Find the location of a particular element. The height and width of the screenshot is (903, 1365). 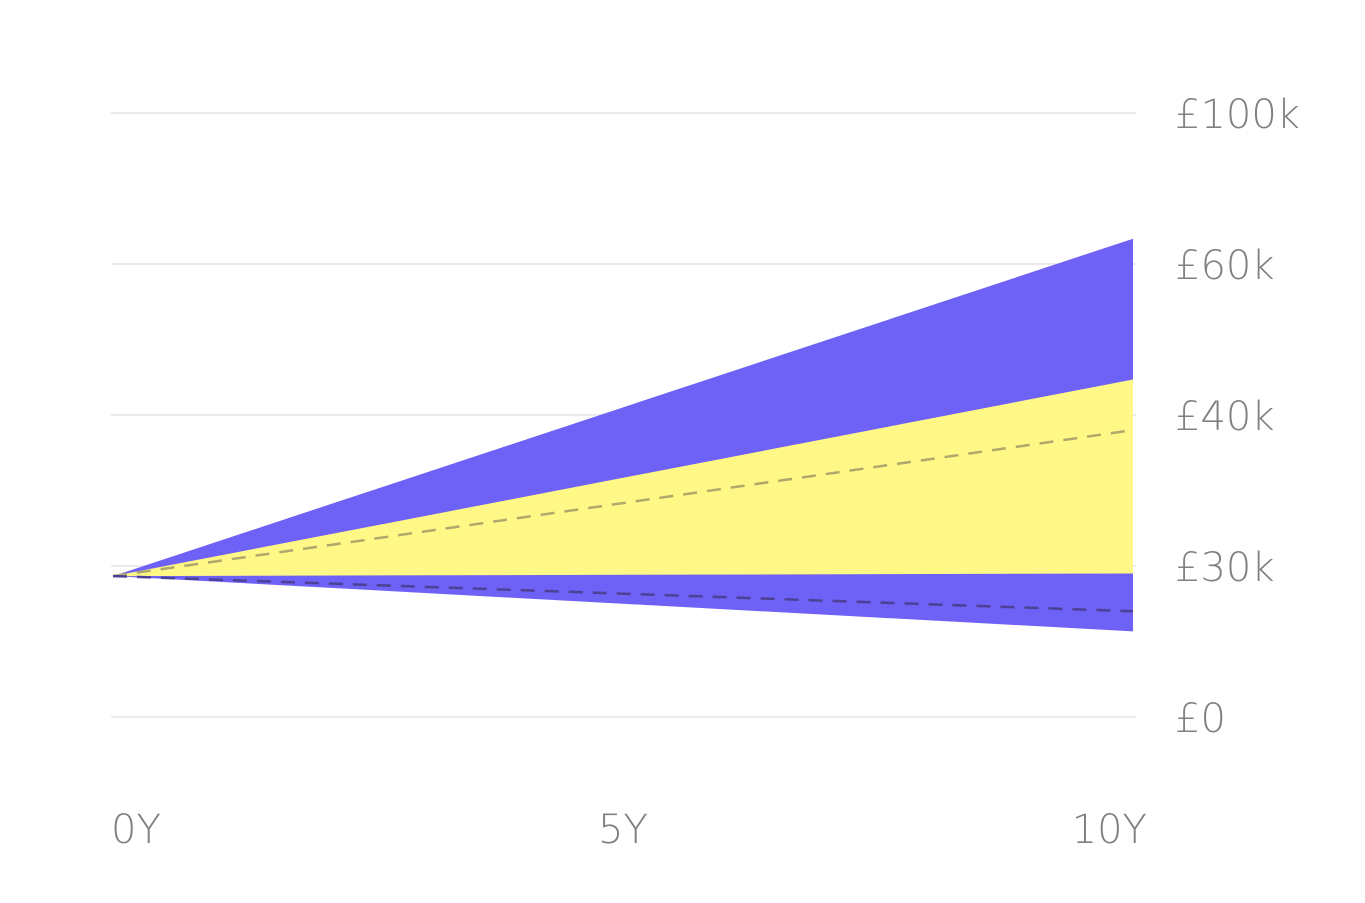

y-axis-ticks: £100k £60k £40k £30k £0 is located at coordinates (1237, 417).